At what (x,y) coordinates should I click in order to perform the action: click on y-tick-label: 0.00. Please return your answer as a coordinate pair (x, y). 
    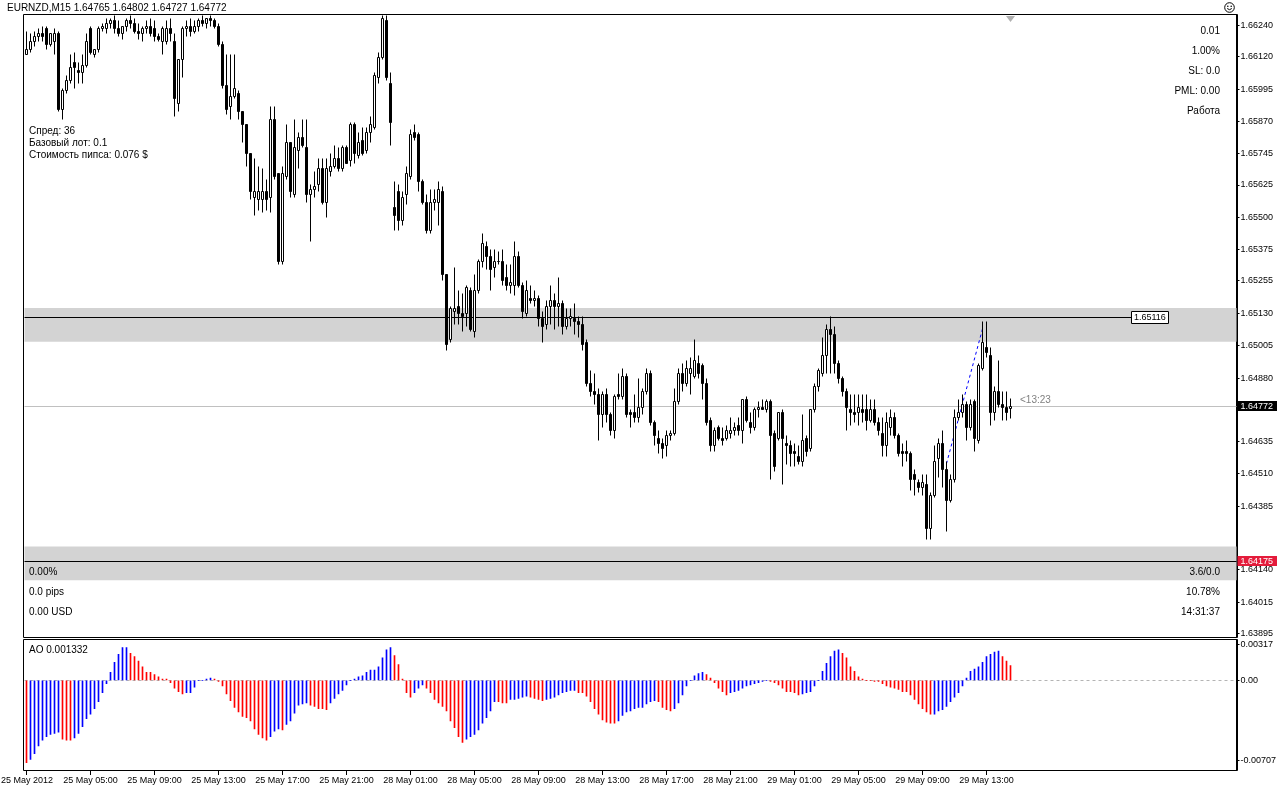
    Looking at the image, I should click on (1249, 679).